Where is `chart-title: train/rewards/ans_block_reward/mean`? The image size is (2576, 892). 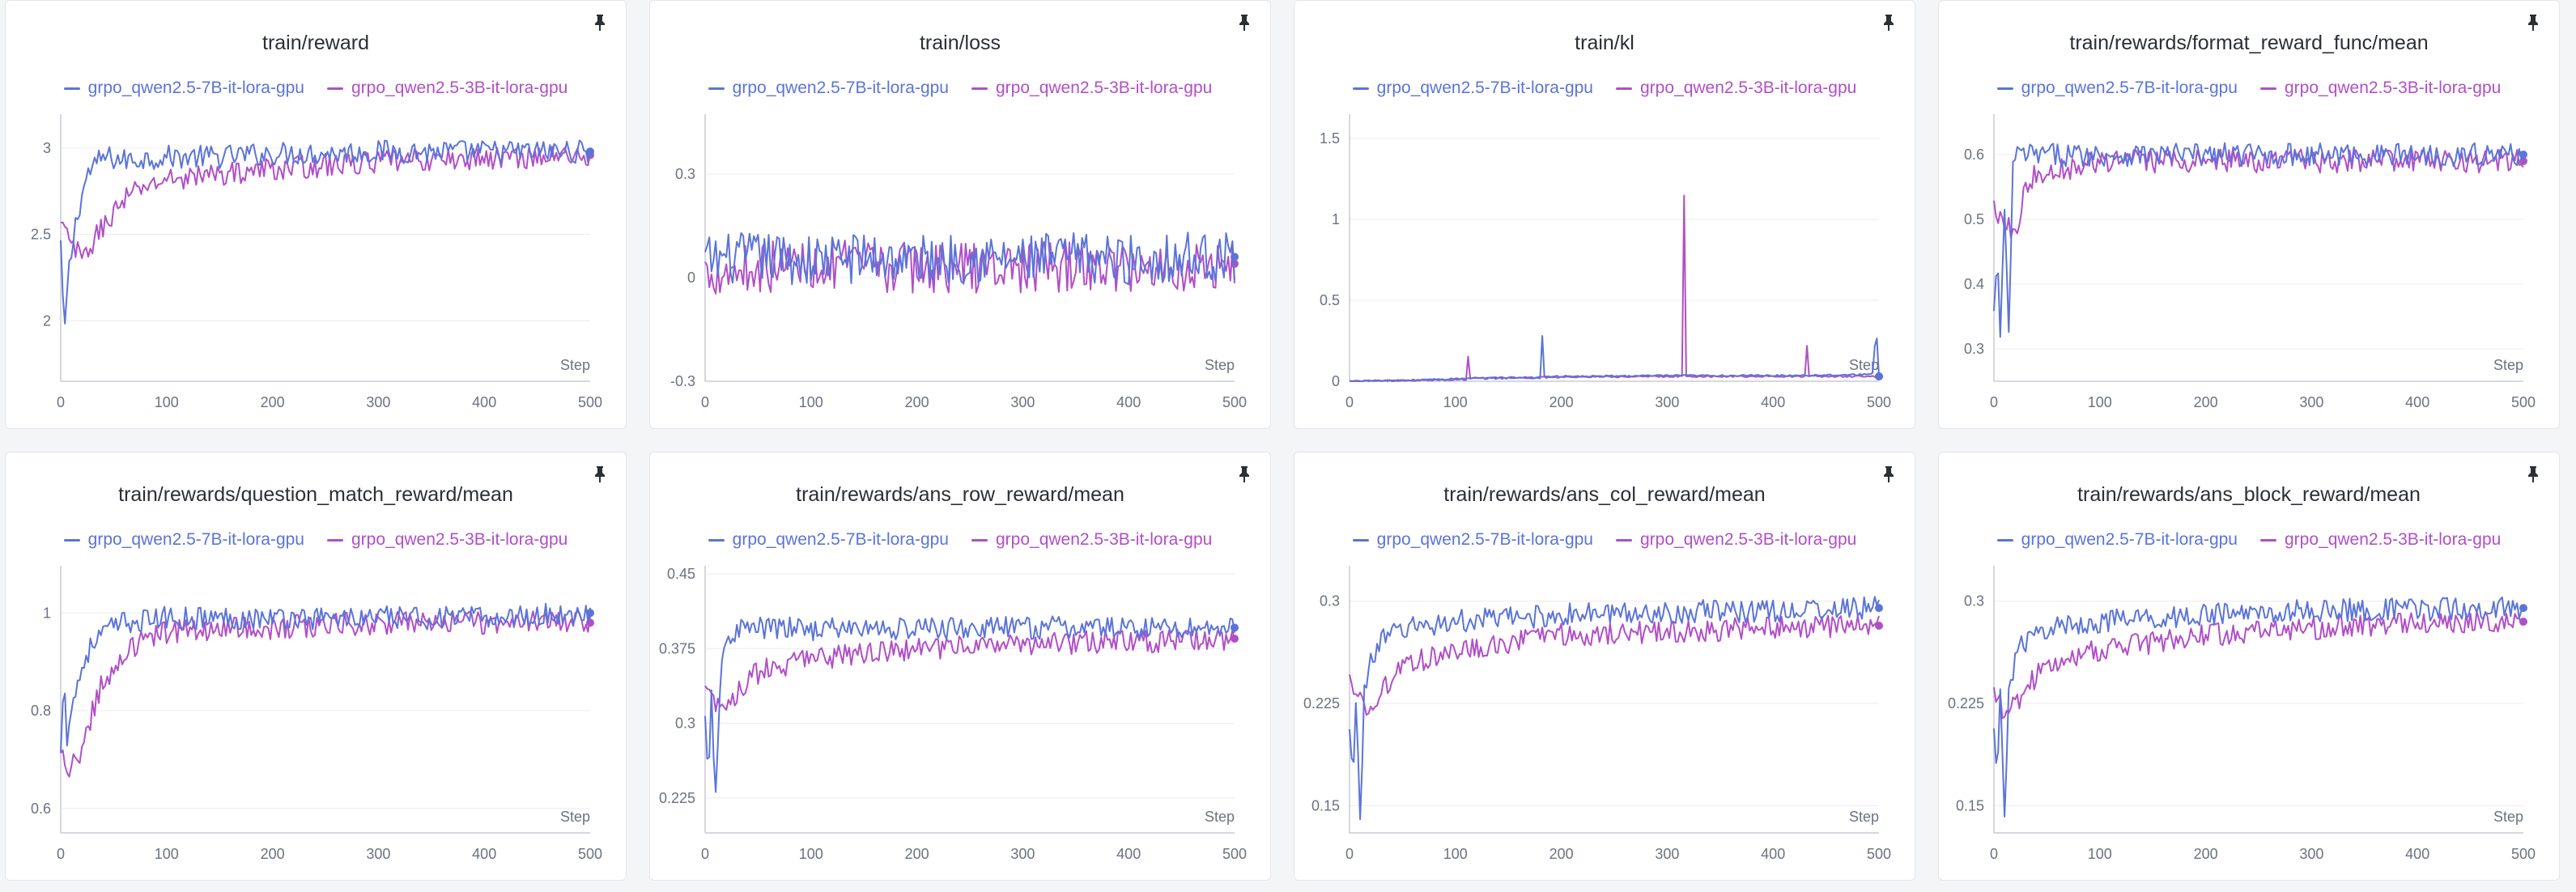
chart-title: train/rewards/ans_block_reward/mean is located at coordinates (2249, 494).